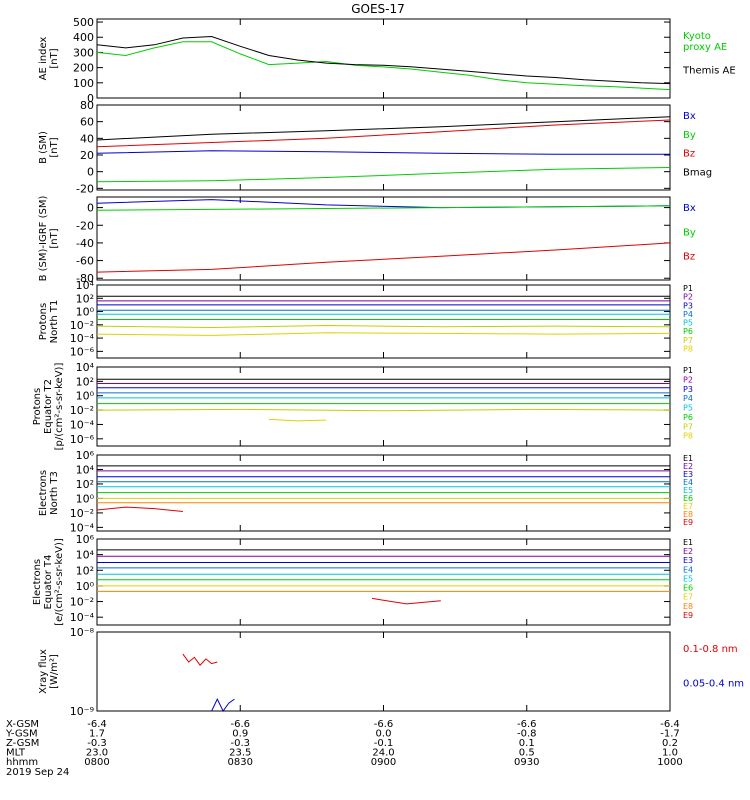 Image resolution: width=750 pixels, height=800 pixels. Describe the element at coordinates (670, 734) in the screenshot. I see `x-axis-value: -1.7` at that location.